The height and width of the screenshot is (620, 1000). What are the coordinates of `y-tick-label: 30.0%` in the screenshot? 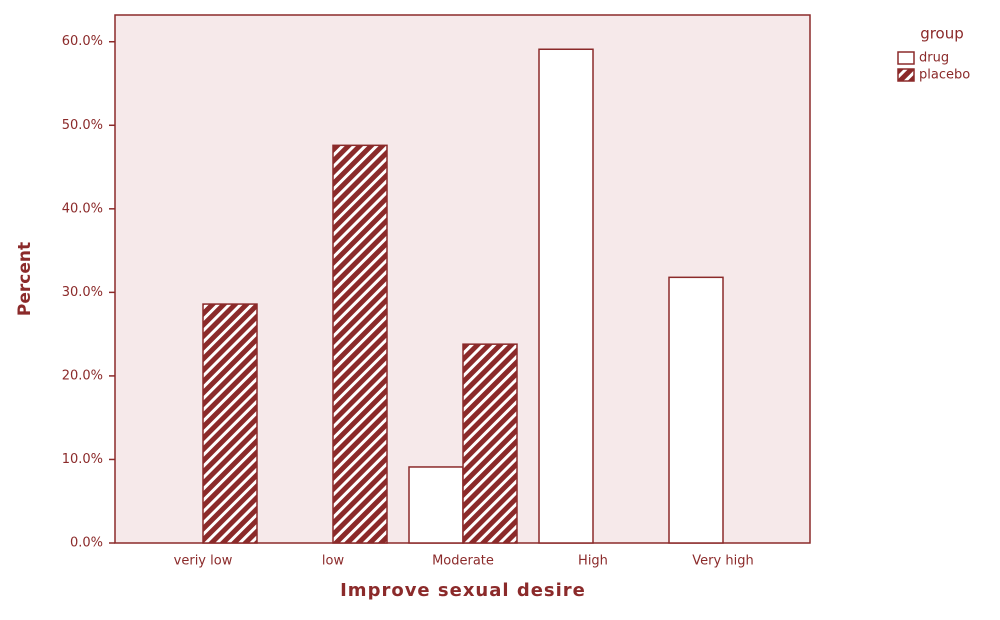 It's located at (82, 292).